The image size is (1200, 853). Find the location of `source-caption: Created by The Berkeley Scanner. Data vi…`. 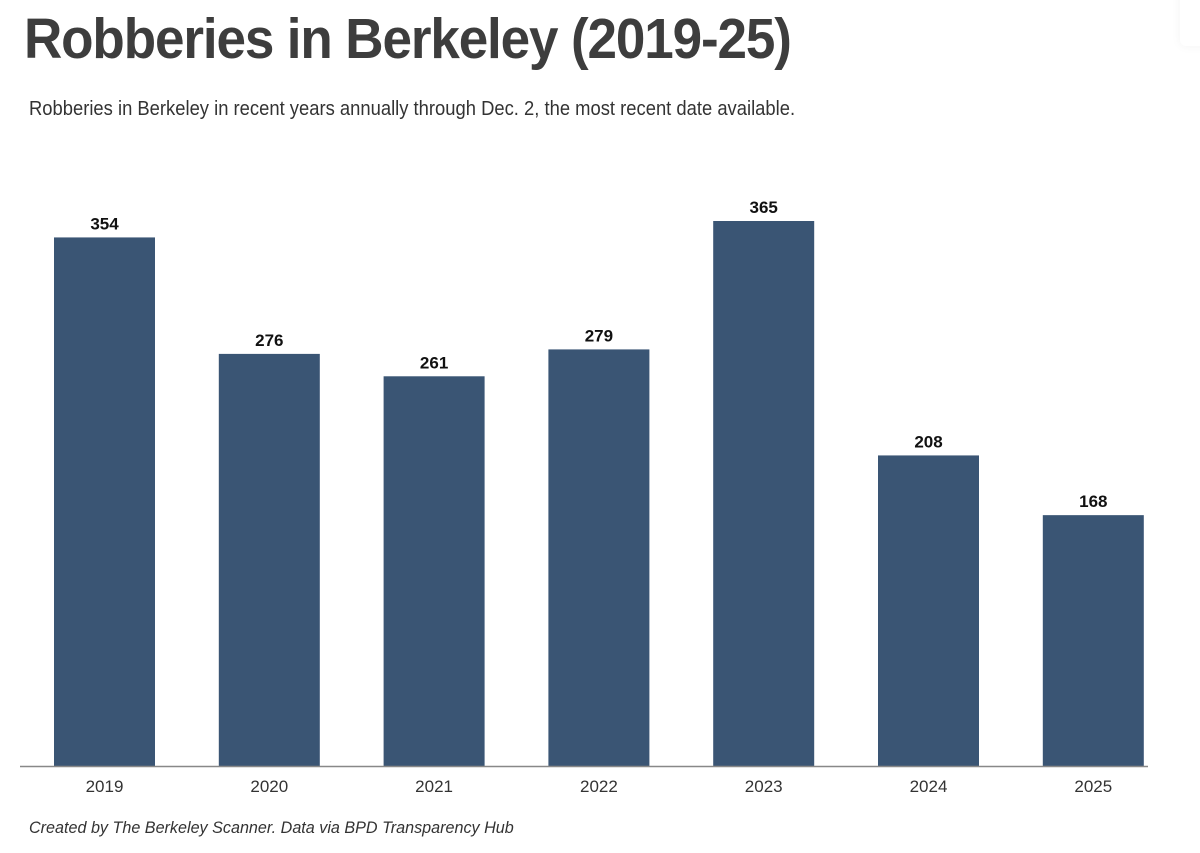

source-caption: Created by The Berkeley Scanner. Data vi… is located at coordinates (271, 827).